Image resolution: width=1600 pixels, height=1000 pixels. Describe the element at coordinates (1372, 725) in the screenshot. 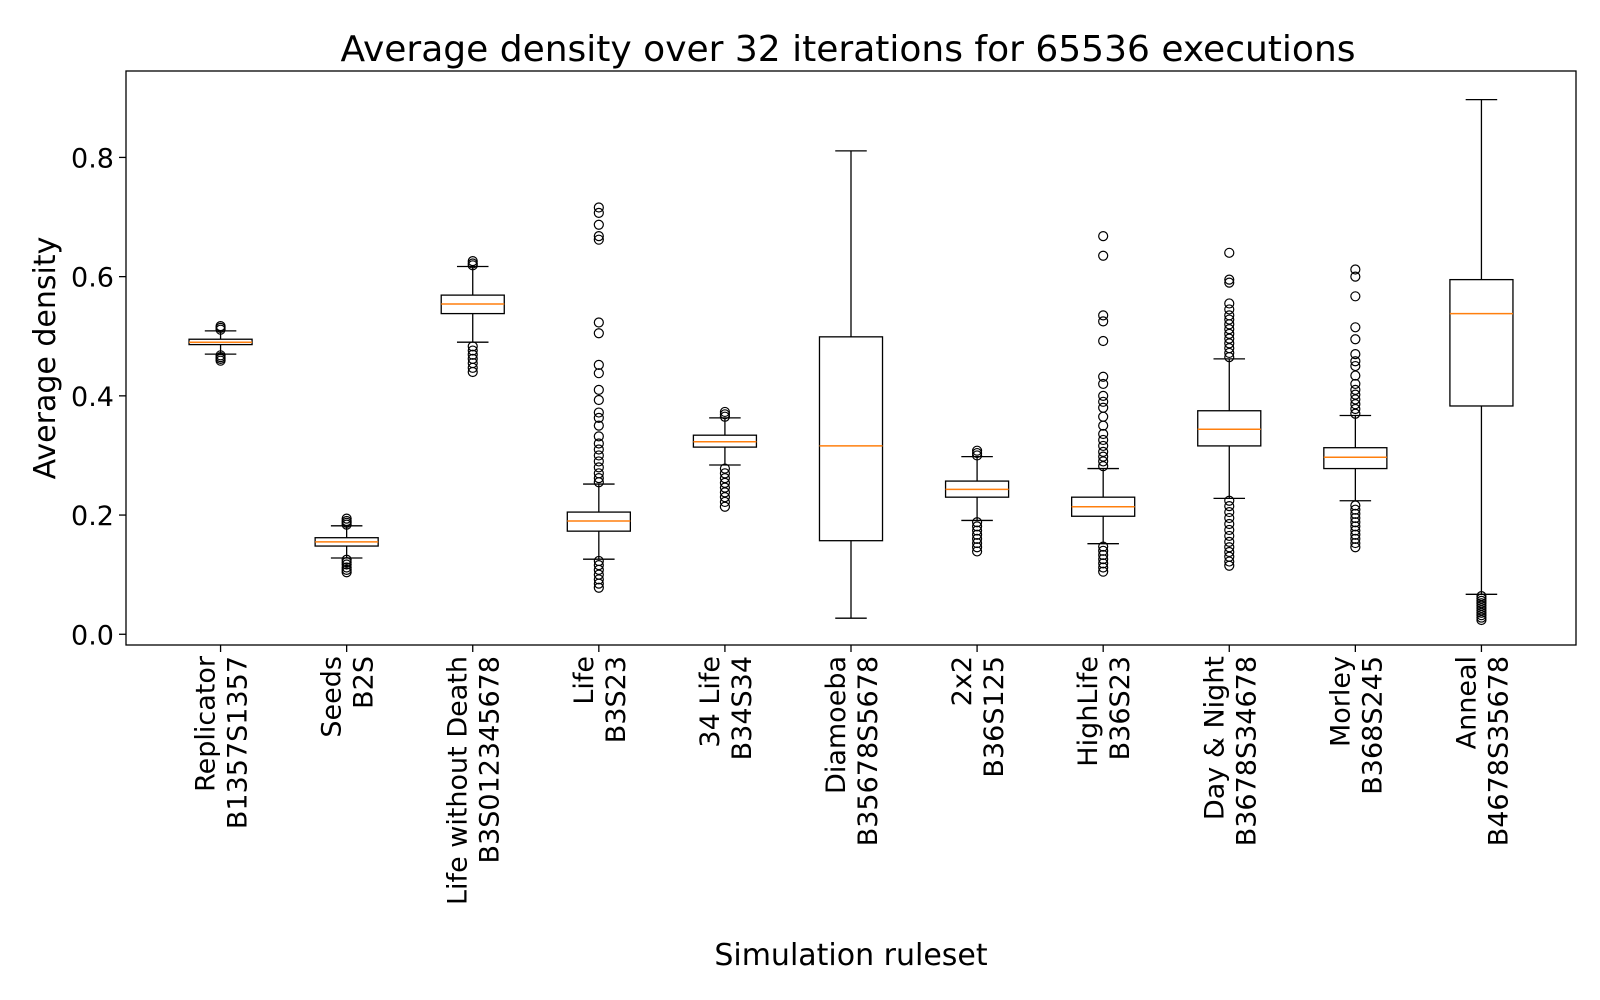

I see `category-rule: B368S245` at that location.